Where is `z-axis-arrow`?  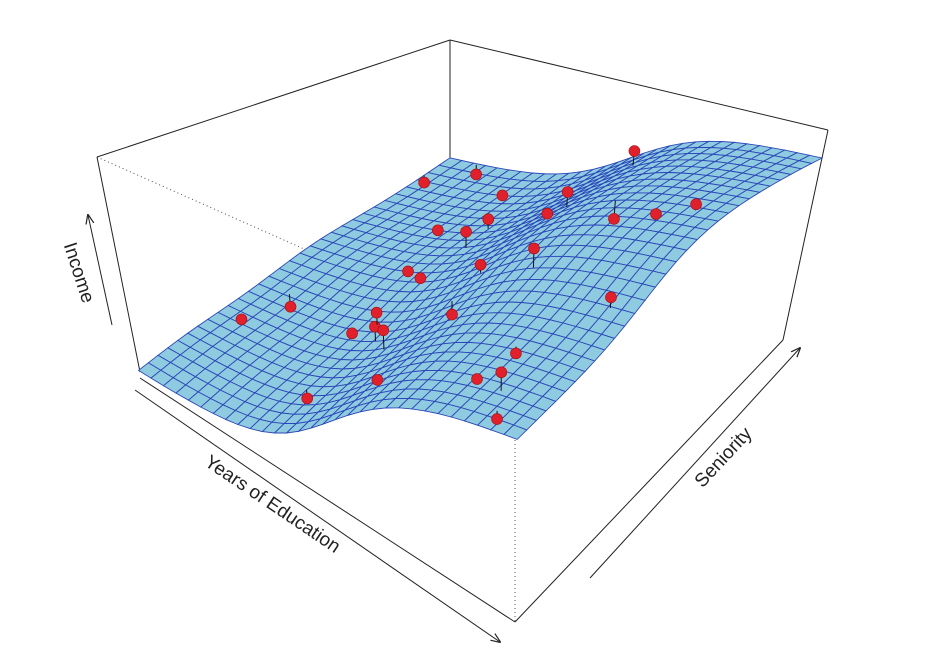 z-axis-arrow is located at coordinates (100, 270).